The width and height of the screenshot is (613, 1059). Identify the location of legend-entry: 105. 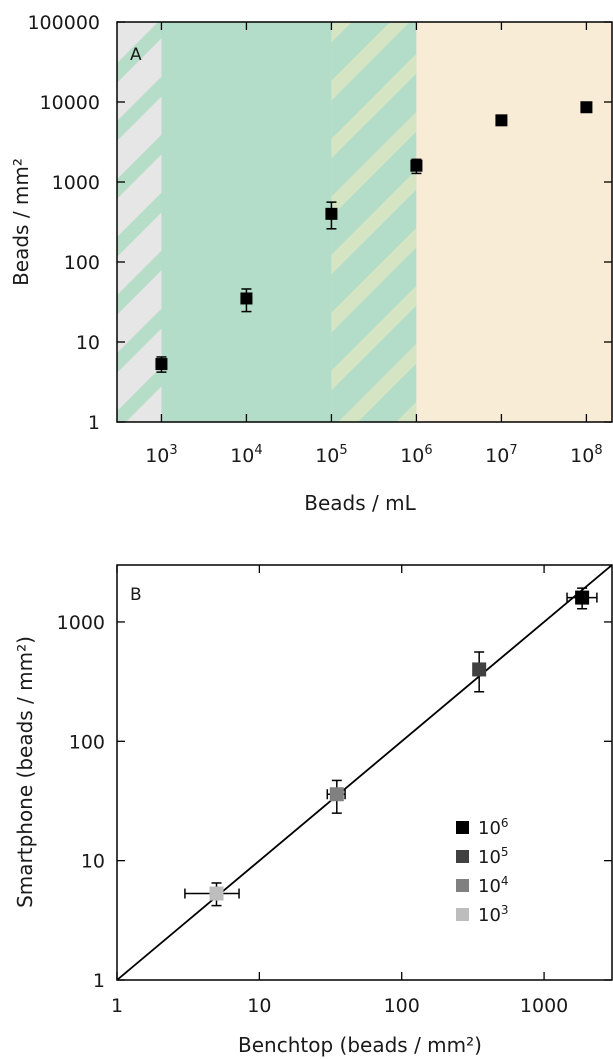
(482, 856).